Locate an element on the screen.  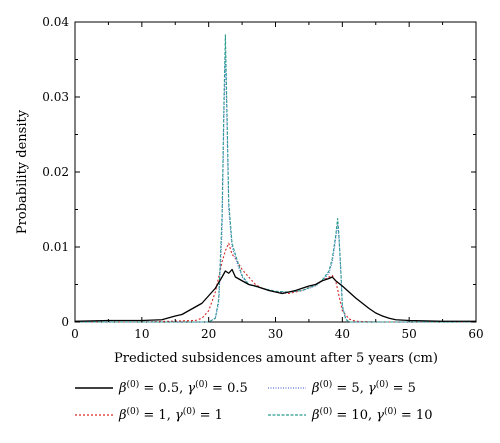
legend-label-2: β(0) = 5, γ(0) = 5 is located at coordinates (363, 387).